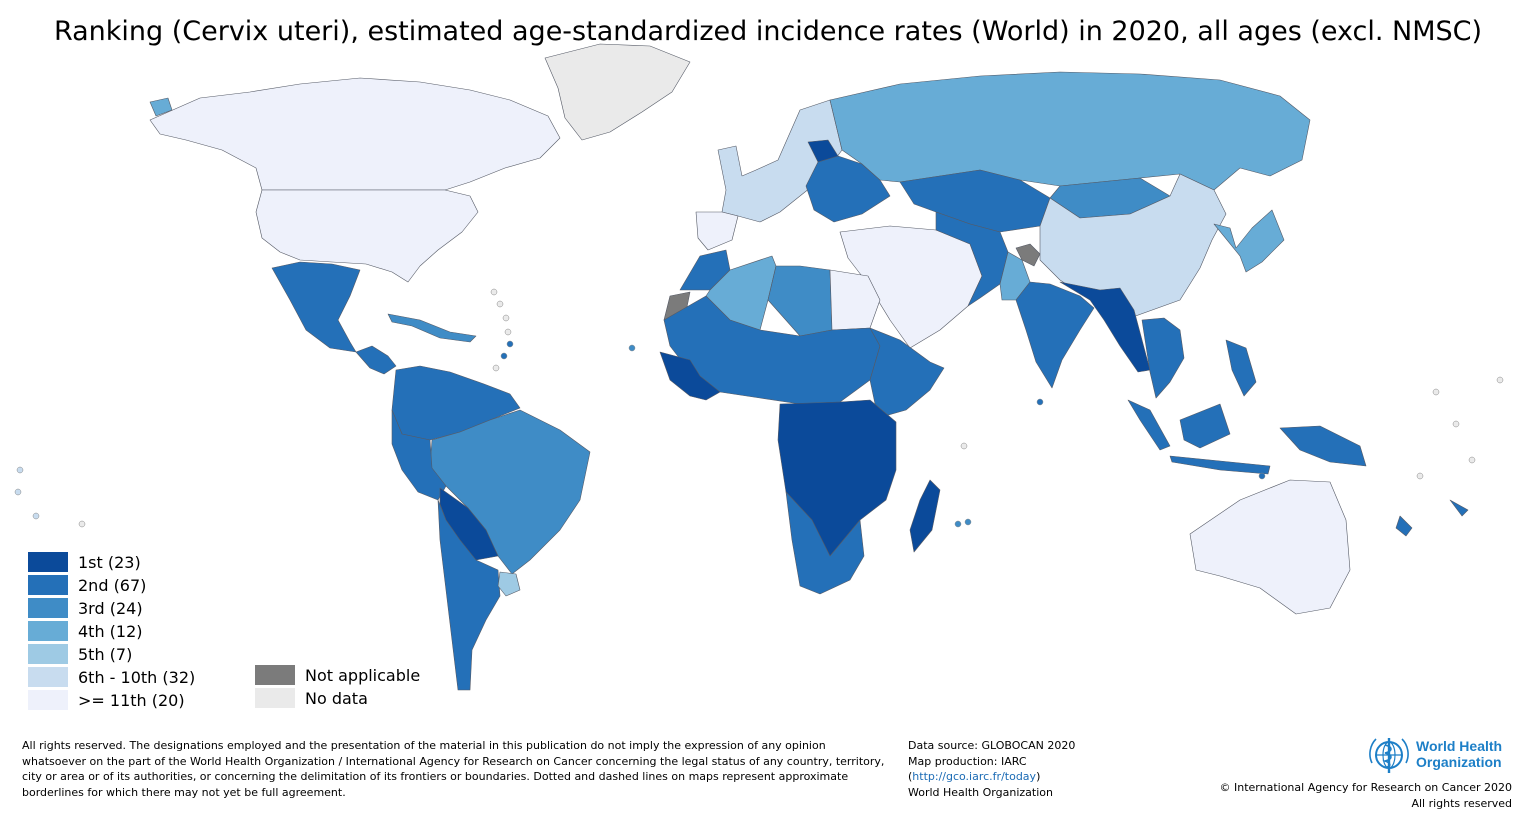  I want to click on region-egypt, so click(855, 300).